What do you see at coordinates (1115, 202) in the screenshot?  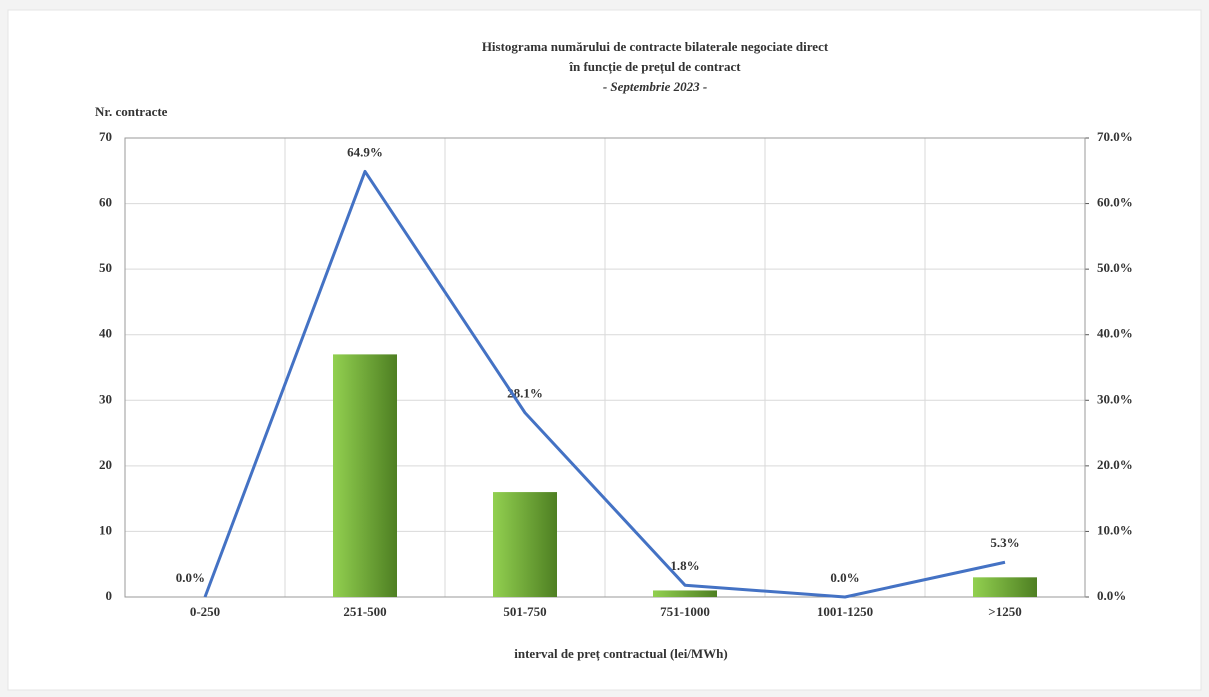 I see `y2-tick-label: 60.0%` at bounding box center [1115, 202].